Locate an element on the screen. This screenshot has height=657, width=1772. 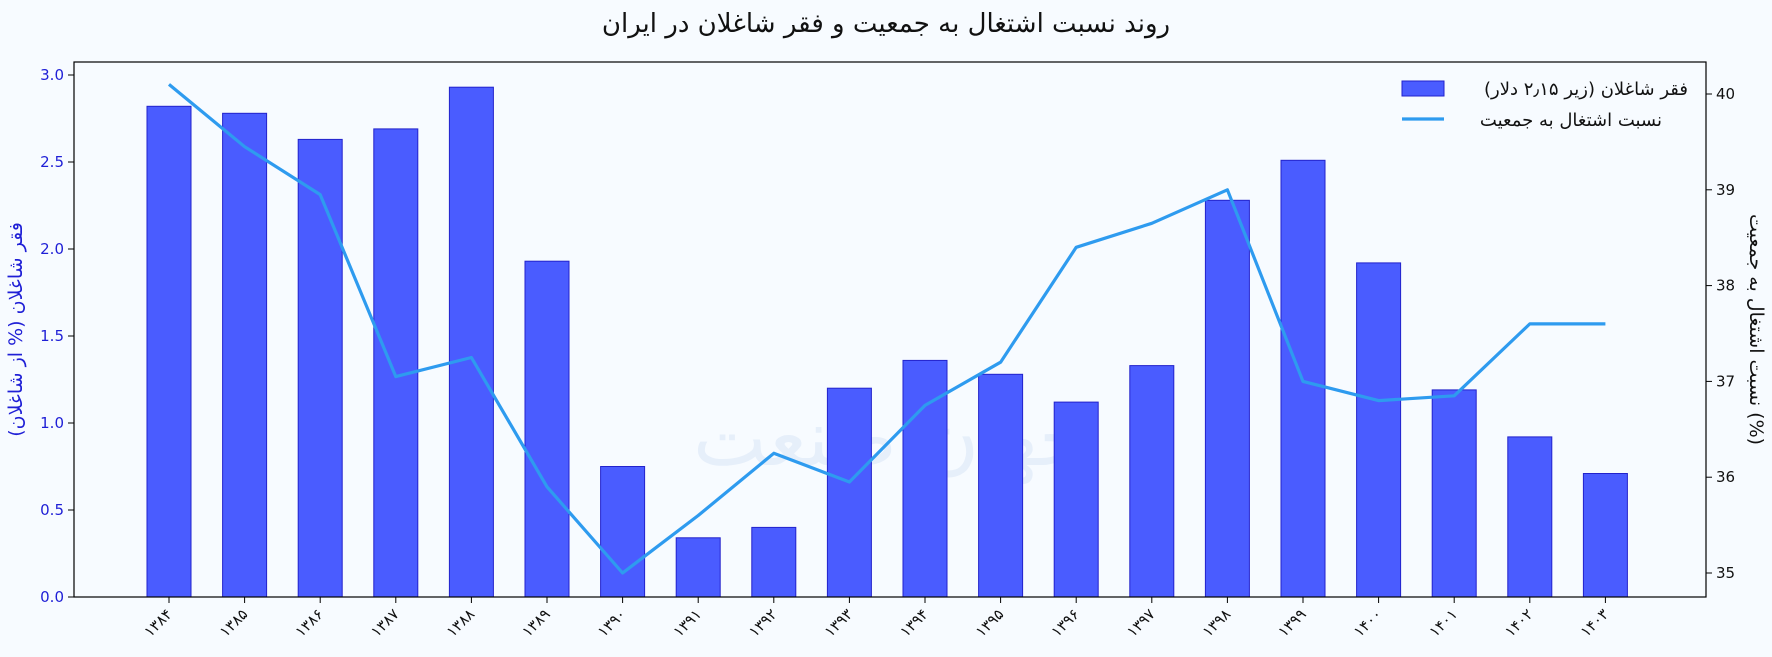
left-tick-label-2: 1.0 is located at coordinates (52, 423).